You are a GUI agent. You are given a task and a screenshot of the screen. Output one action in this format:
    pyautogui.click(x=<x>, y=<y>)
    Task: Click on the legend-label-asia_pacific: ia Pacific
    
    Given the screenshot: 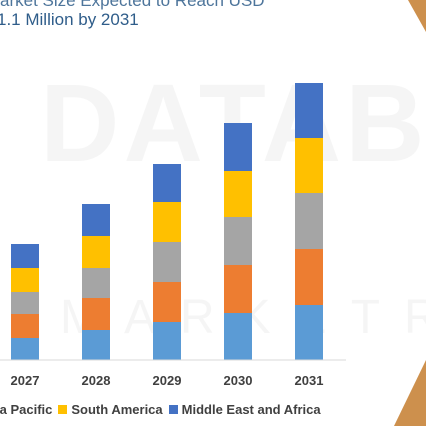 What is the action you would take?
    pyautogui.click(x=26, y=409)
    